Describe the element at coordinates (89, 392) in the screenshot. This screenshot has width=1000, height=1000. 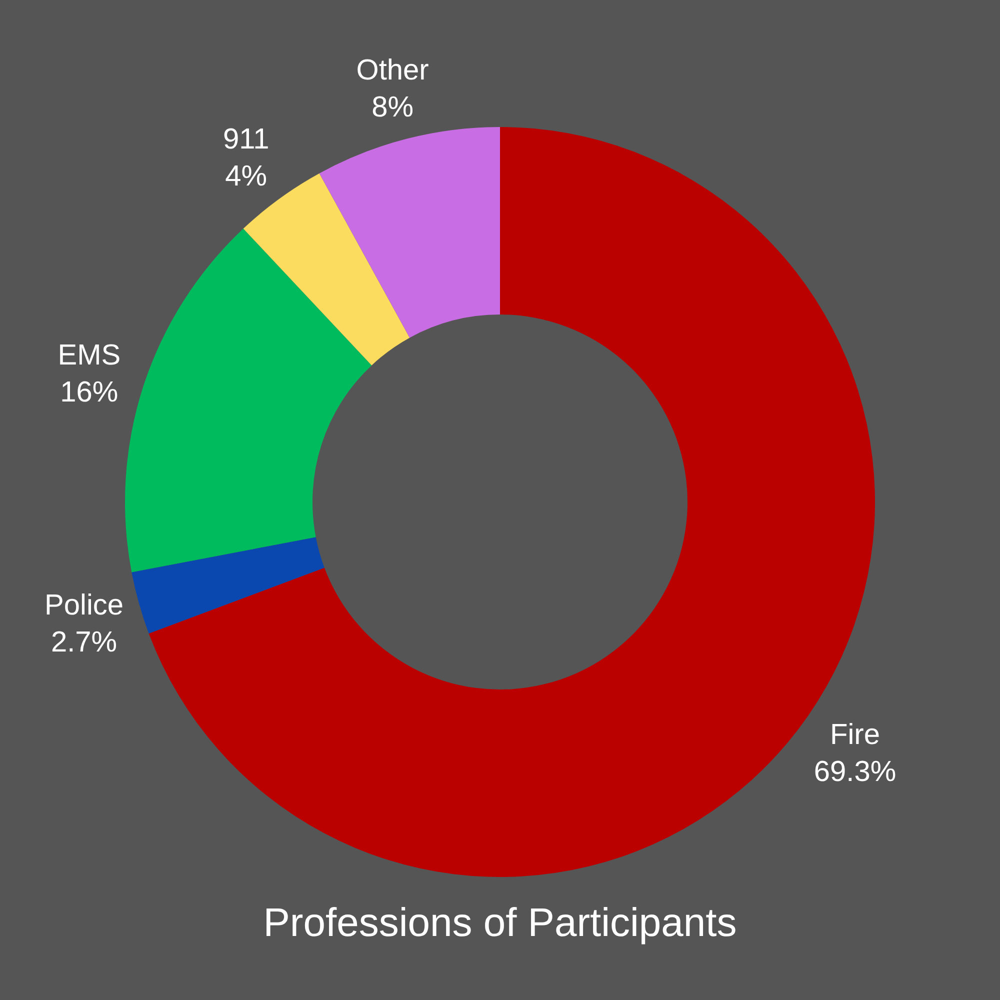
I see `data-label: 16%` at that location.